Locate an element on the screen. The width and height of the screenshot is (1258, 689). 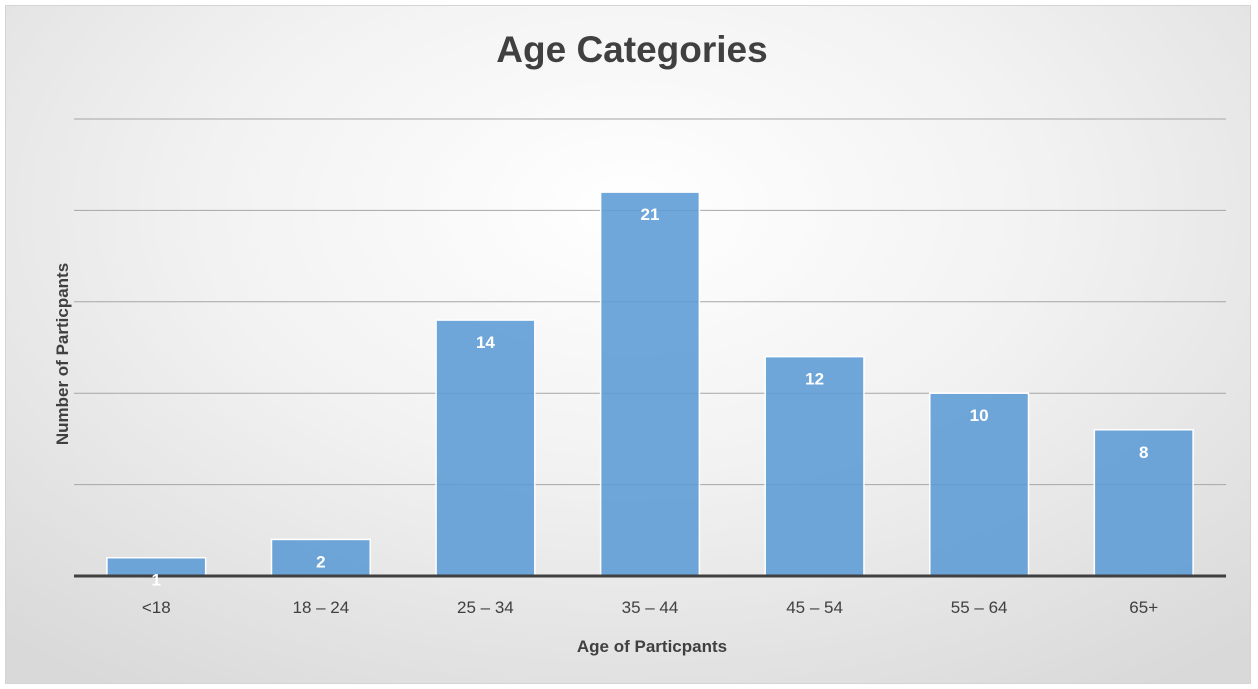
x-tick-label: 55 – 64 is located at coordinates (979, 607).